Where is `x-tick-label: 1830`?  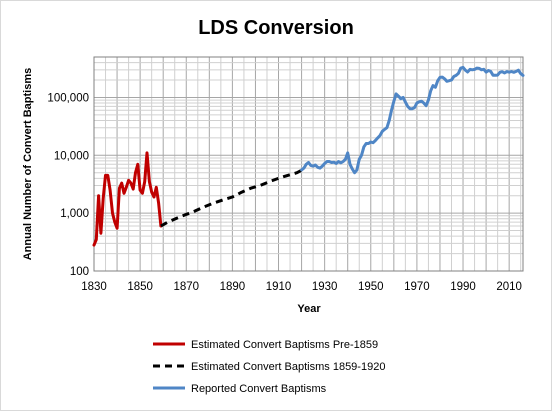 x-tick-label: 1830 is located at coordinates (94, 287).